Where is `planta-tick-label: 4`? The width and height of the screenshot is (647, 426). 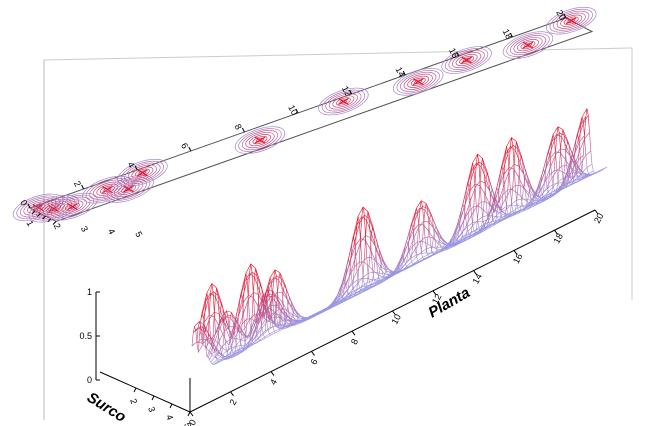
planta-tick-label: 4 is located at coordinates (273, 381).